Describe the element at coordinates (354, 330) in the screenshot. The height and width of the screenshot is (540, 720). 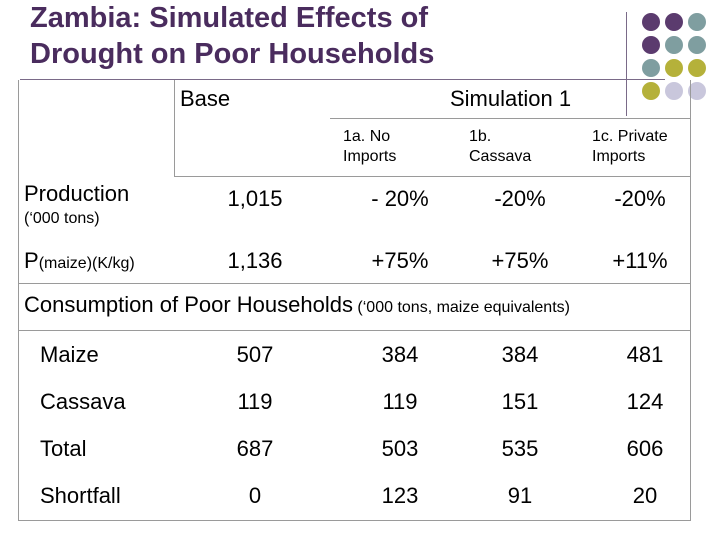
I see `table-top-border` at that location.